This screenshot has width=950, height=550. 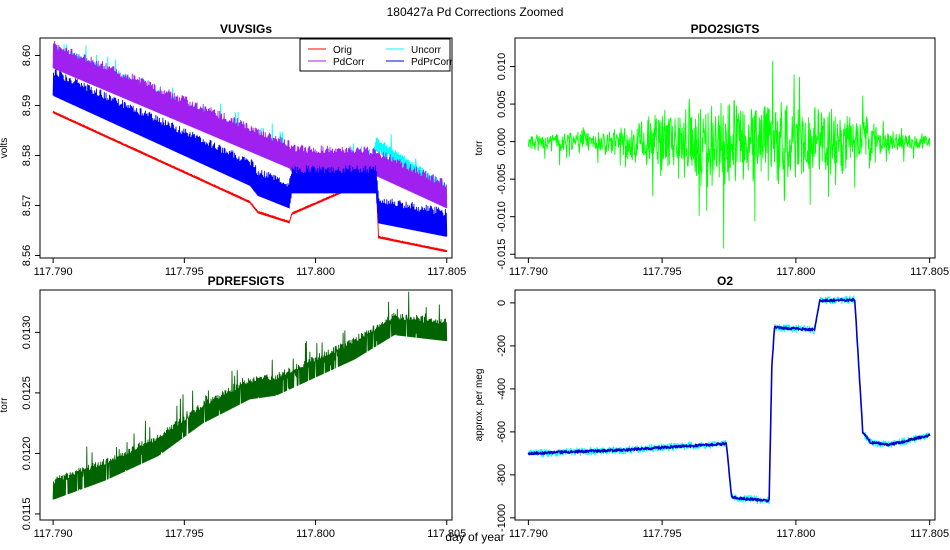 What do you see at coordinates (27, 105) in the screenshot?
I see `y-tick-label: 8.59` at bounding box center [27, 105].